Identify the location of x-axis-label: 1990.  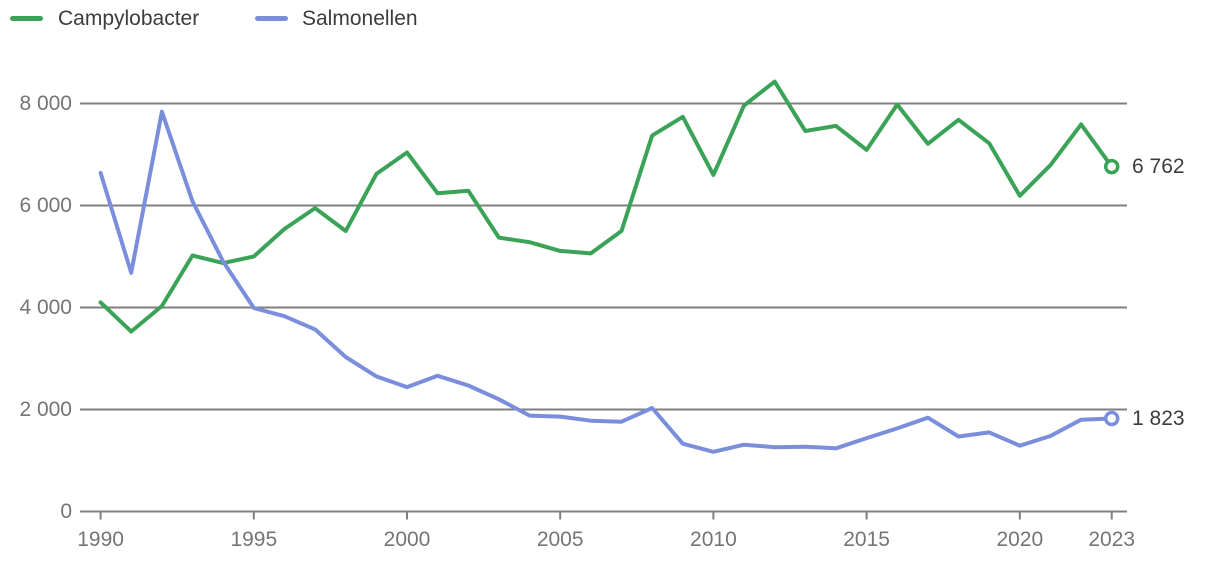
(100, 539).